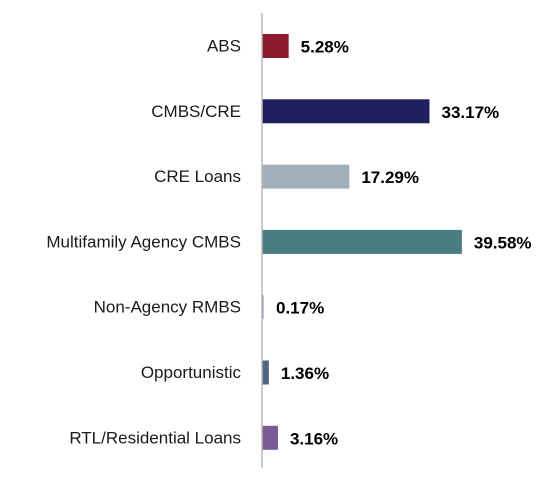 The width and height of the screenshot is (558, 479). What do you see at coordinates (314, 438) in the screenshot?
I see `data-label: 3.16%` at bounding box center [314, 438].